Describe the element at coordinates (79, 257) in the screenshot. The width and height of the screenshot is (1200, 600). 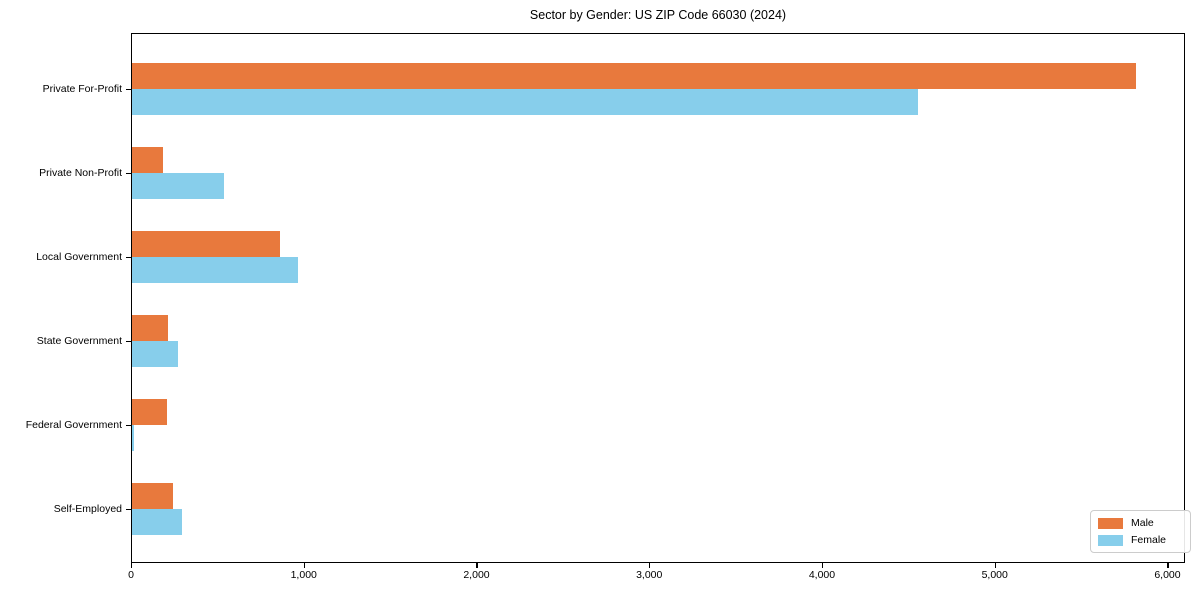
I see `y-axis-label-local-government: Local Government` at that location.